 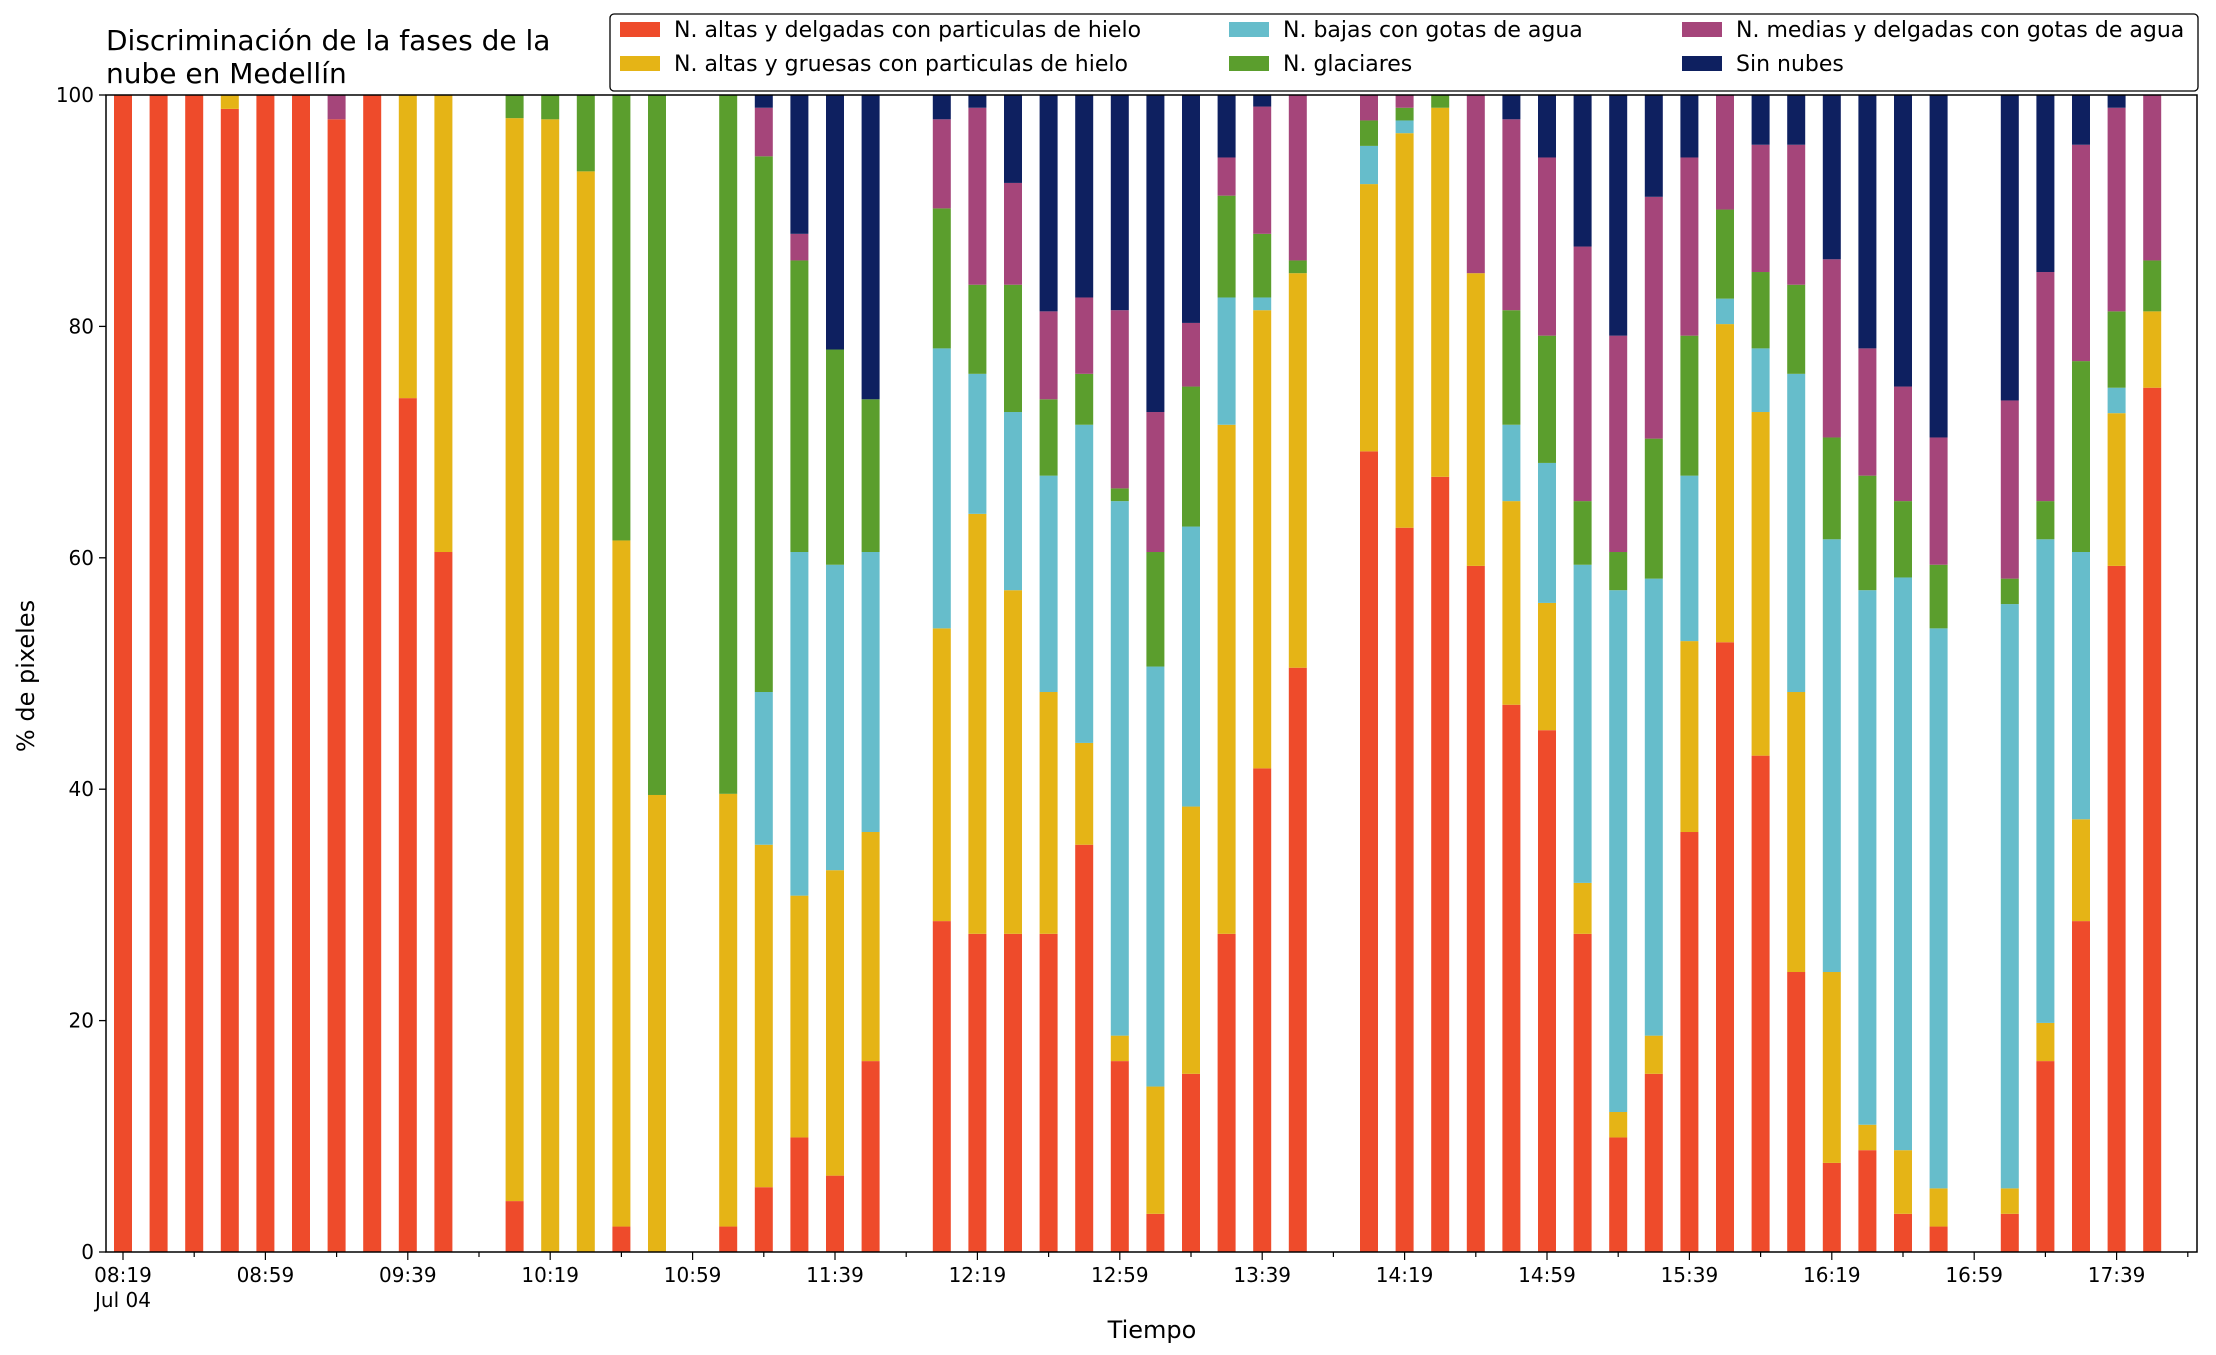 I want to click on x-tick-label: 10:59, so click(x=693, y=1275).